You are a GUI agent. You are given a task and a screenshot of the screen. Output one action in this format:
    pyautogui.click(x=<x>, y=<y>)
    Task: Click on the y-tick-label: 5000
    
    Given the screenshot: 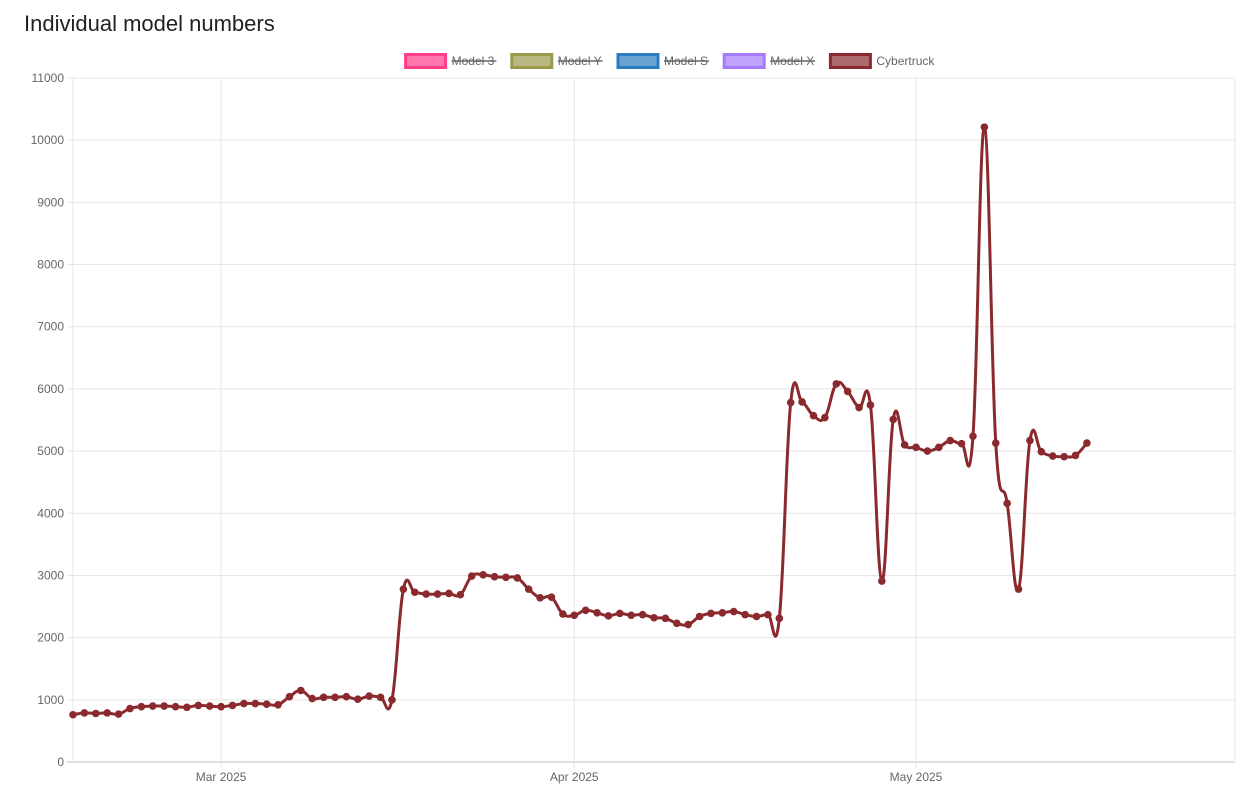 What is the action you would take?
    pyautogui.click(x=50, y=451)
    